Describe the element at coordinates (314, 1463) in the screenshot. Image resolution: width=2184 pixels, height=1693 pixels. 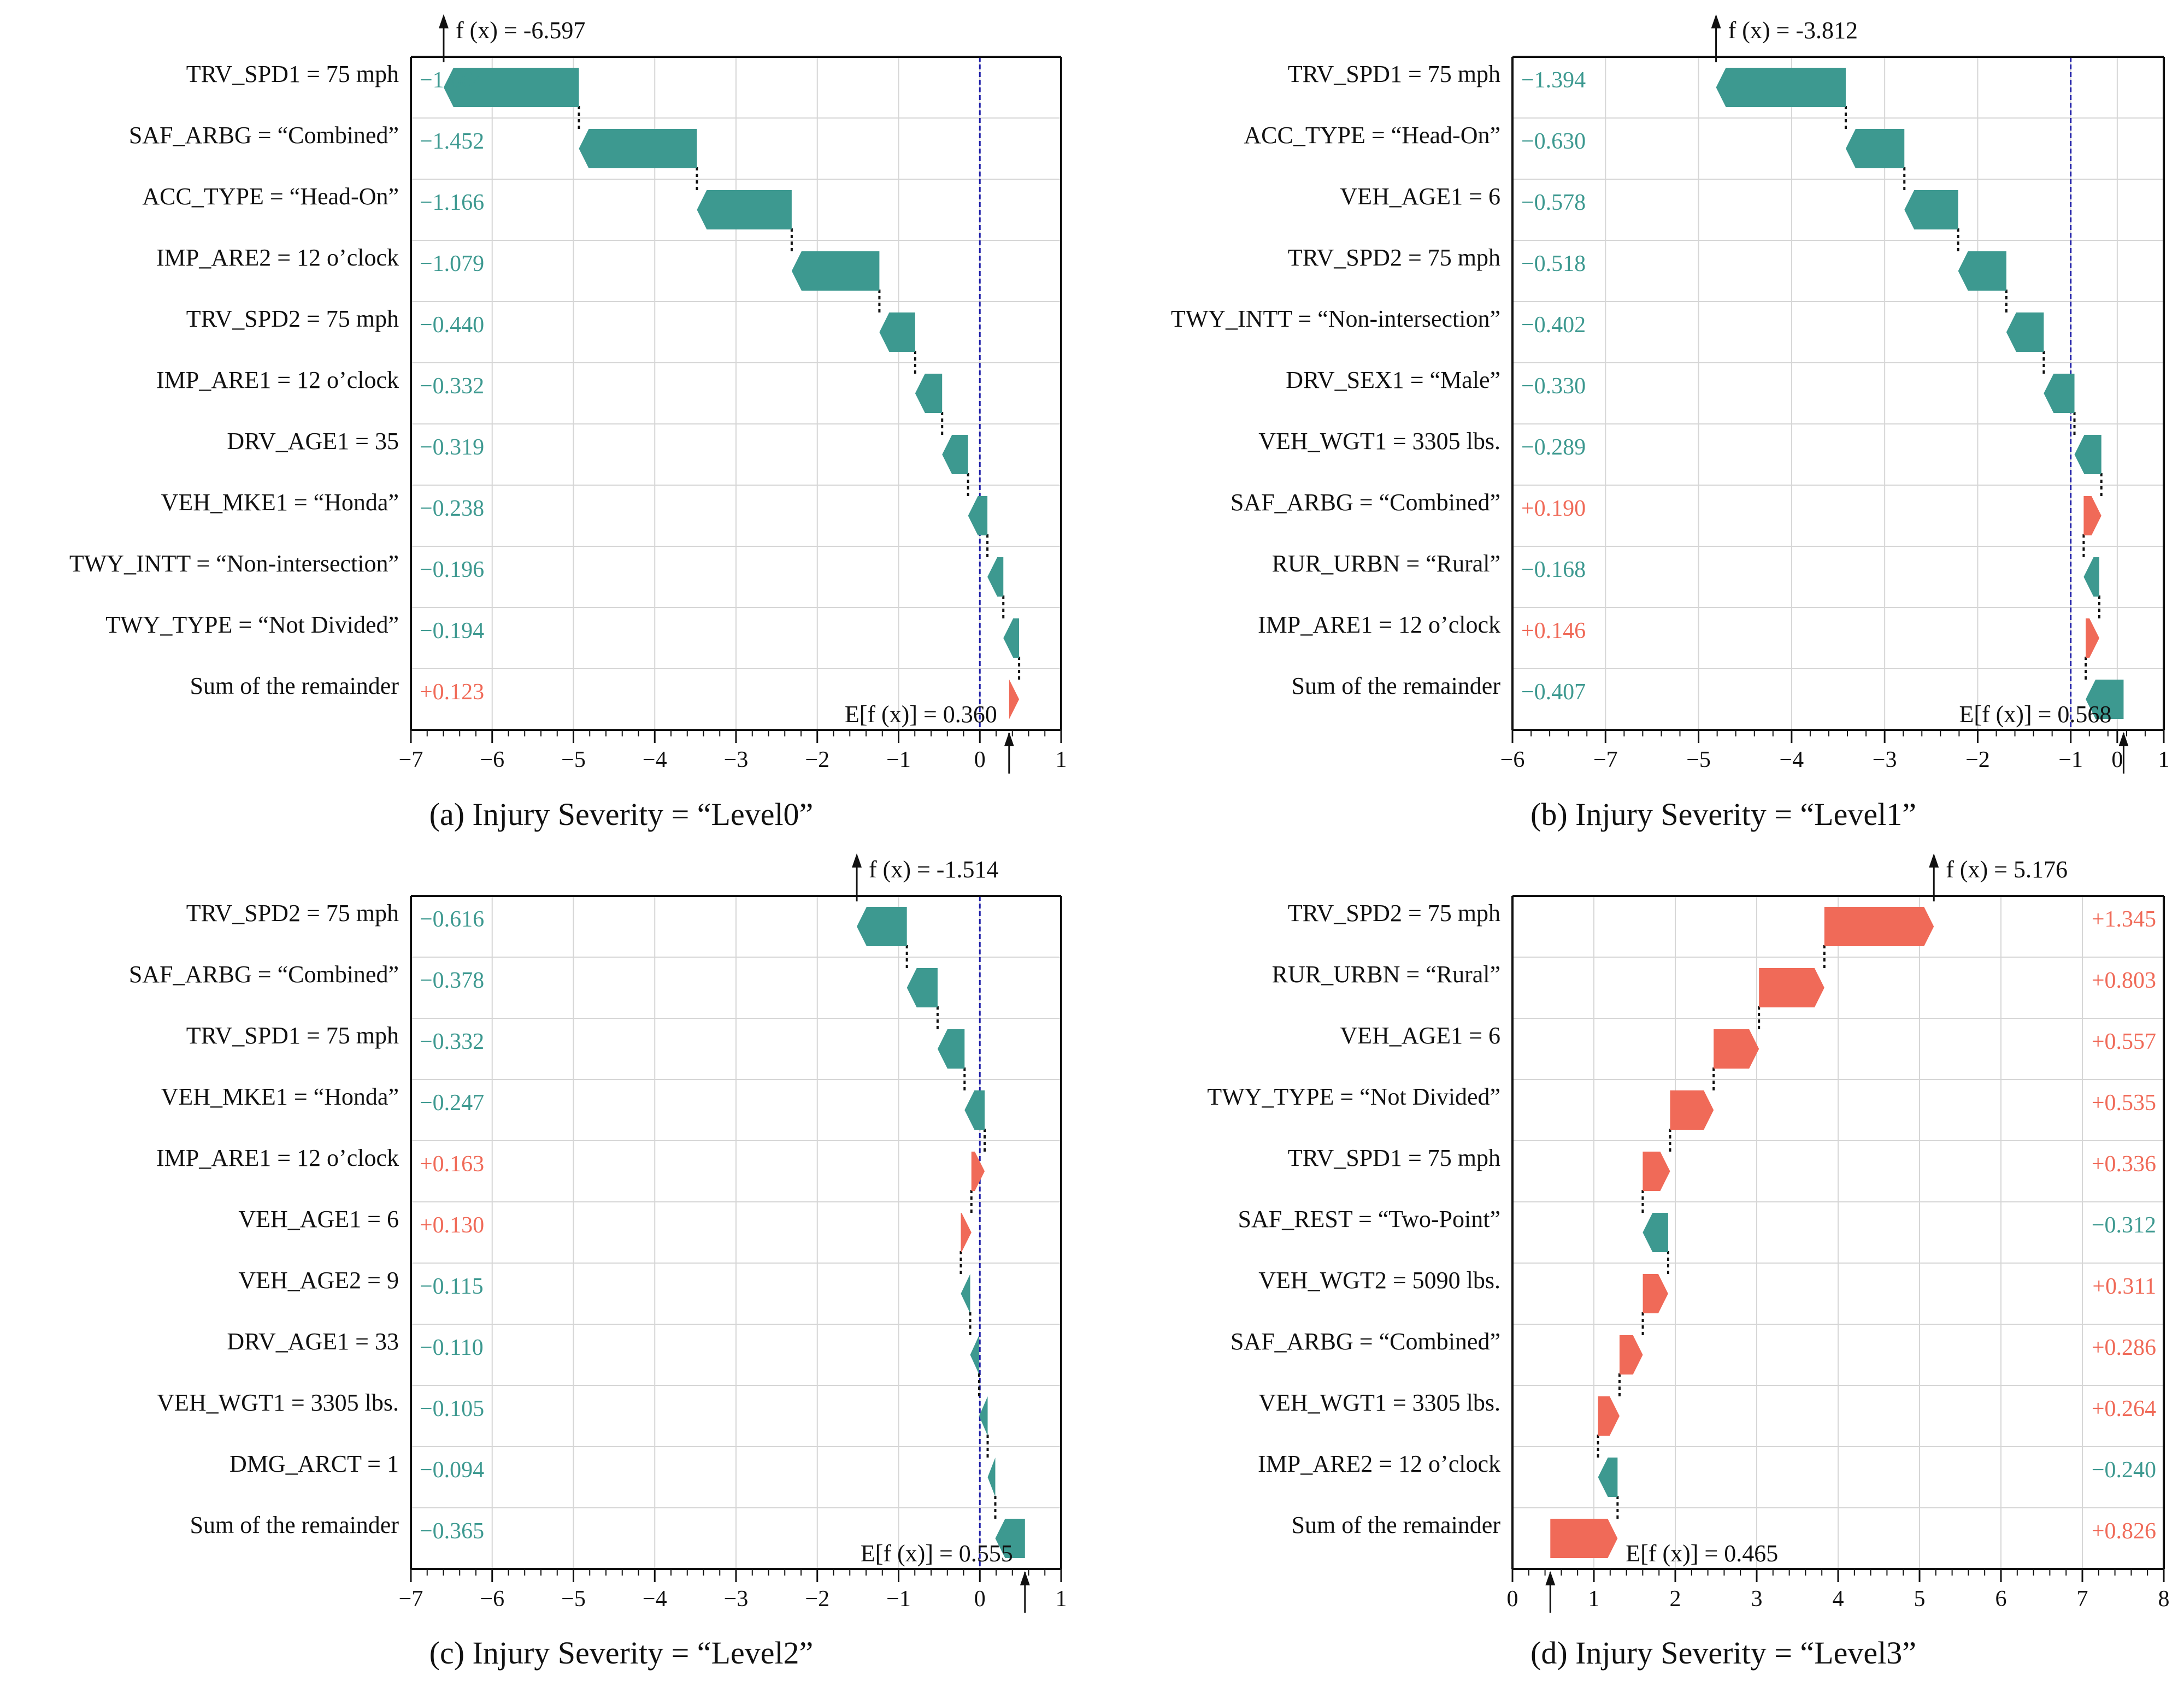
I see `feature-label: DMG_ARCT = 1` at that location.